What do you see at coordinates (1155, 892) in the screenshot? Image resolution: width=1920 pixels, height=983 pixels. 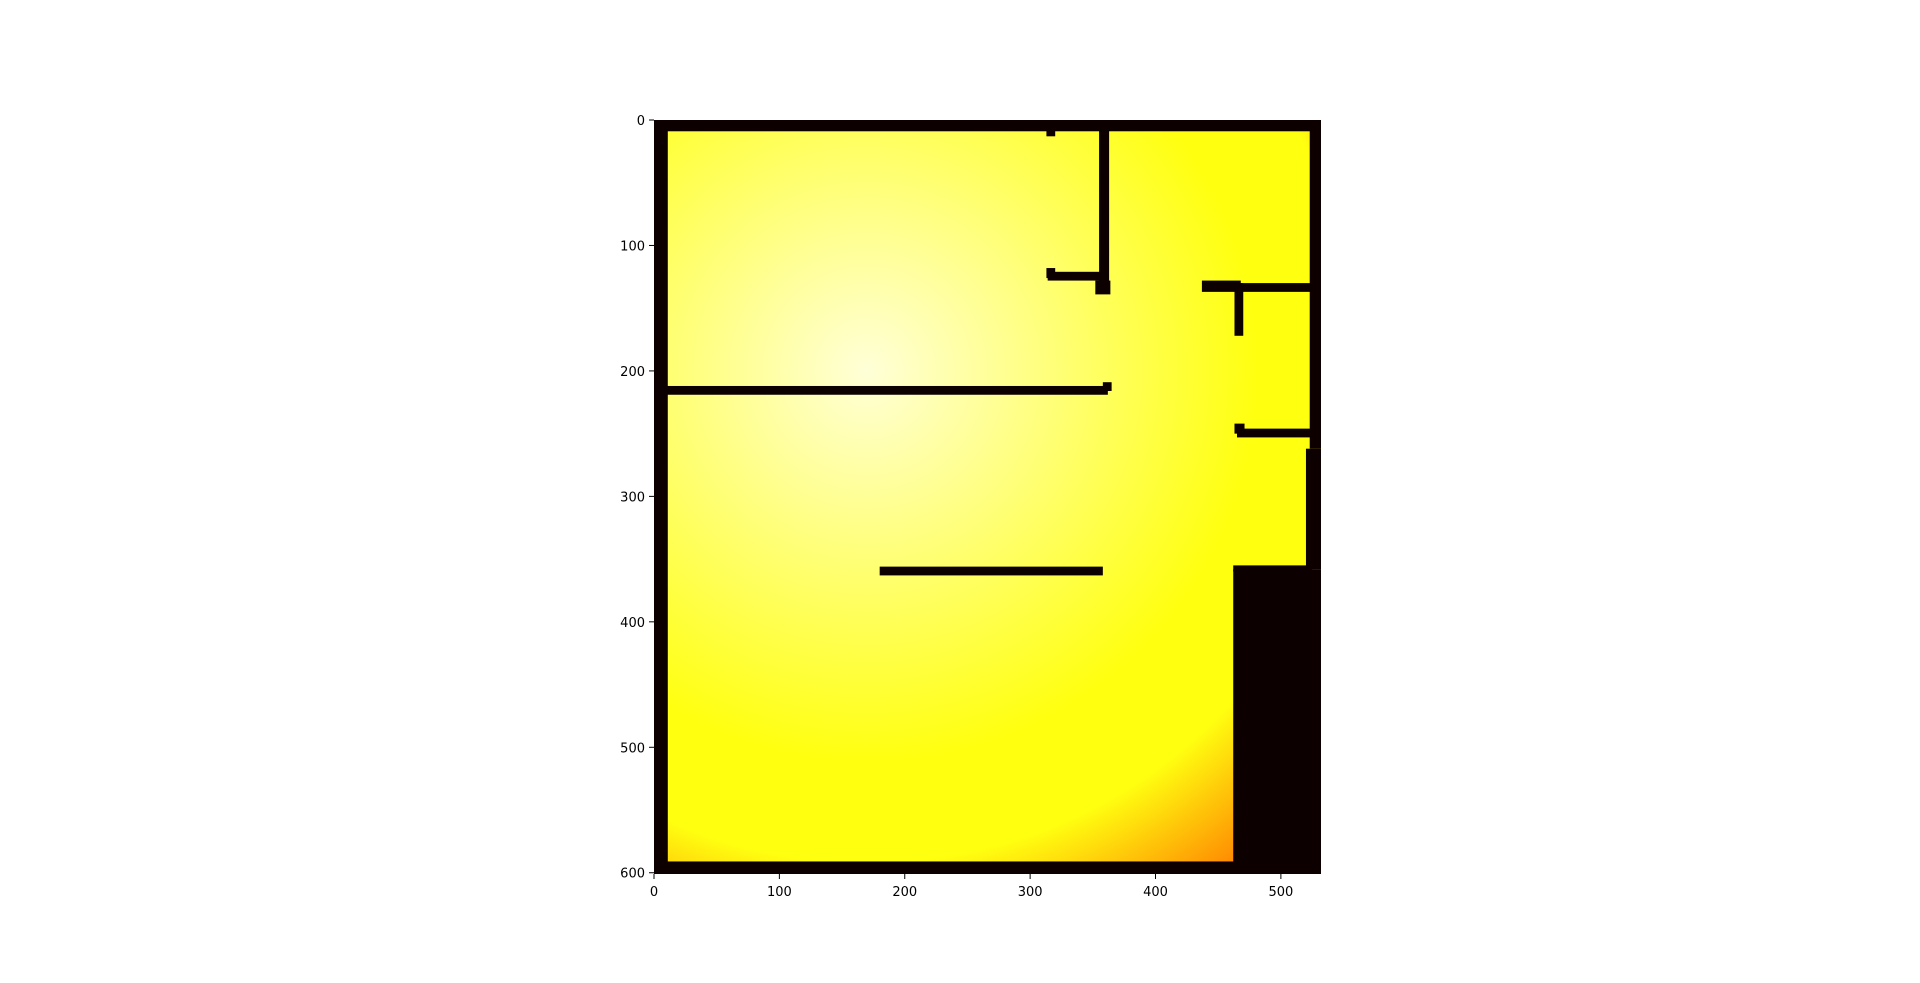 I see `x-tick-label: 400` at bounding box center [1155, 892].